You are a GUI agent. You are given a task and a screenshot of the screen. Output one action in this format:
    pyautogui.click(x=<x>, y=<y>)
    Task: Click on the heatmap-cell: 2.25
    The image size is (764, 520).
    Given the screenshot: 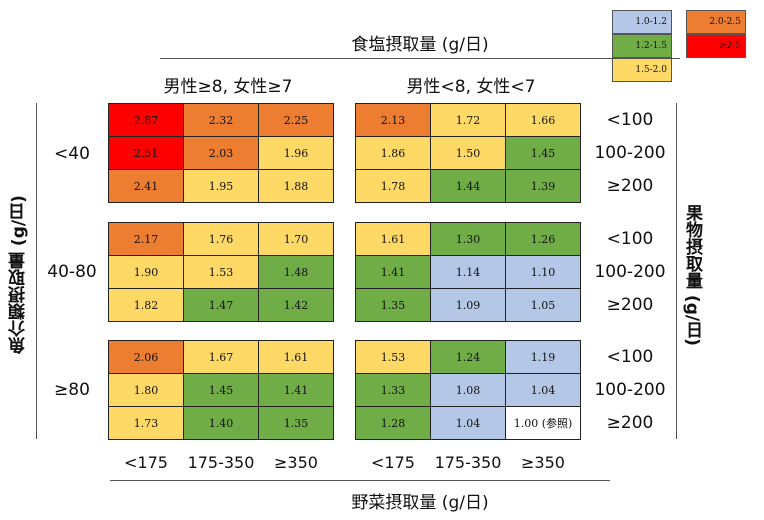 What is the action you would take?
    pyautogui.click(x=296, y=120)
    